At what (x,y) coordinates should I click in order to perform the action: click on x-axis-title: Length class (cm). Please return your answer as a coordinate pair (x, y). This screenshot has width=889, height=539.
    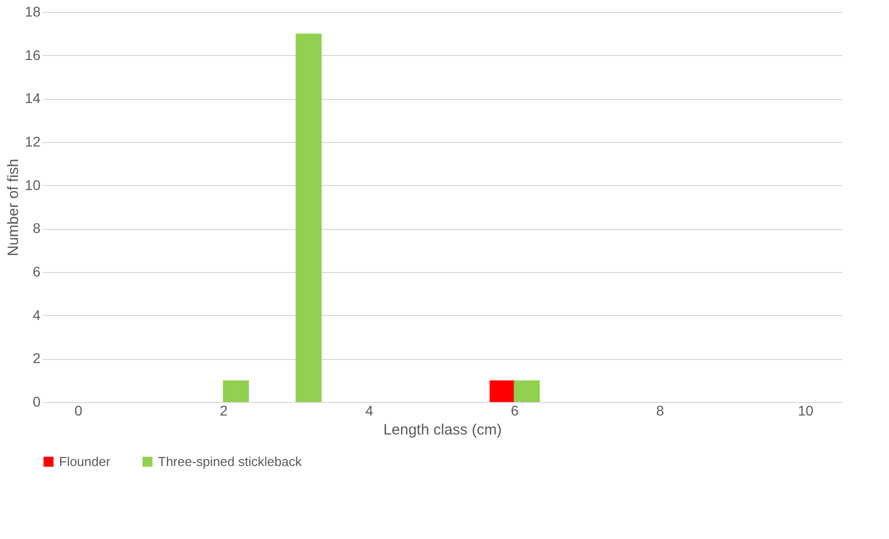
    Looking at the image, I should click on (442, 430).